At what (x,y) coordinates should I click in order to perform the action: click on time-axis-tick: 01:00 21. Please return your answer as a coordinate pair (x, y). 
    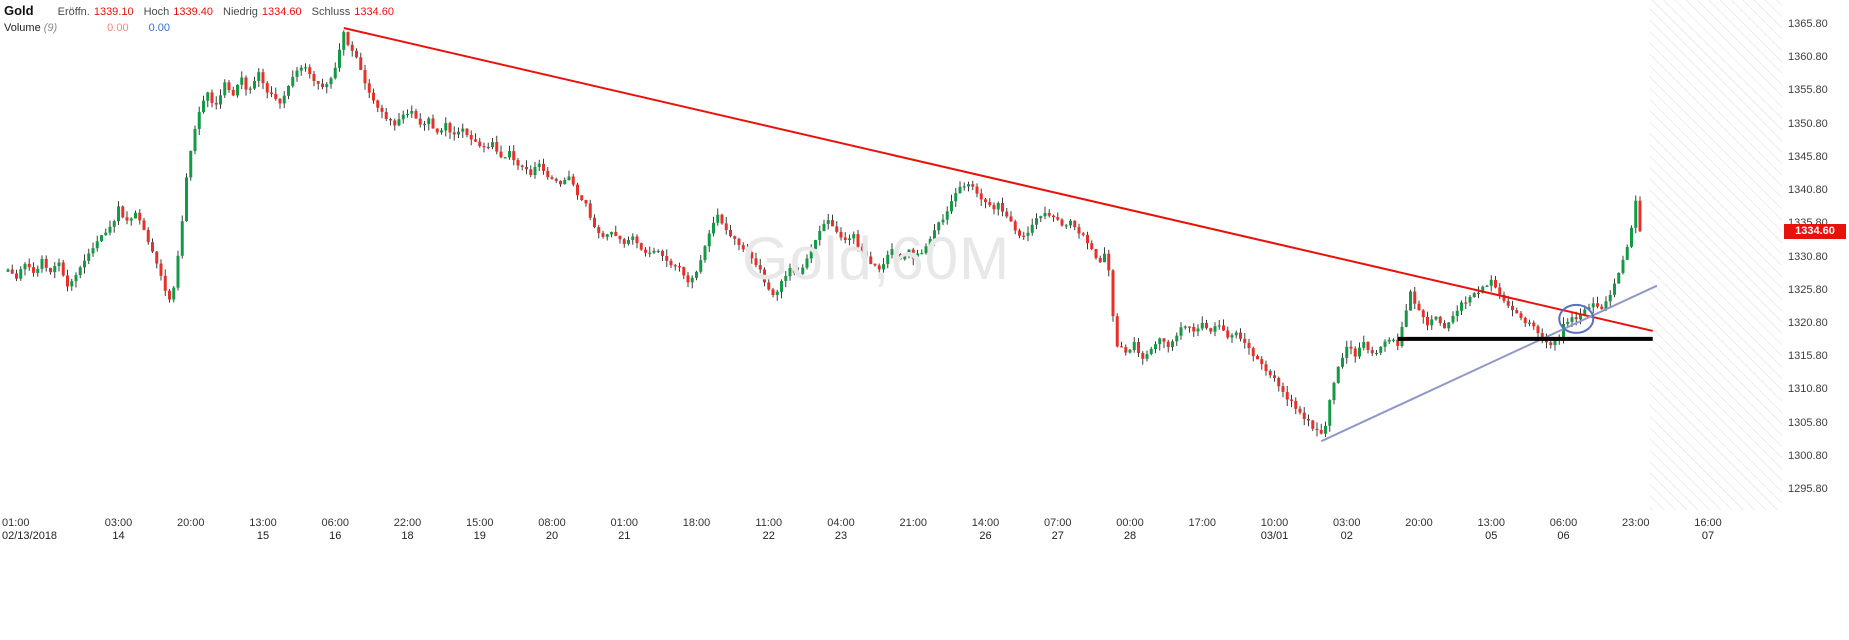
    Looking at the image, I should click on (624, 529).